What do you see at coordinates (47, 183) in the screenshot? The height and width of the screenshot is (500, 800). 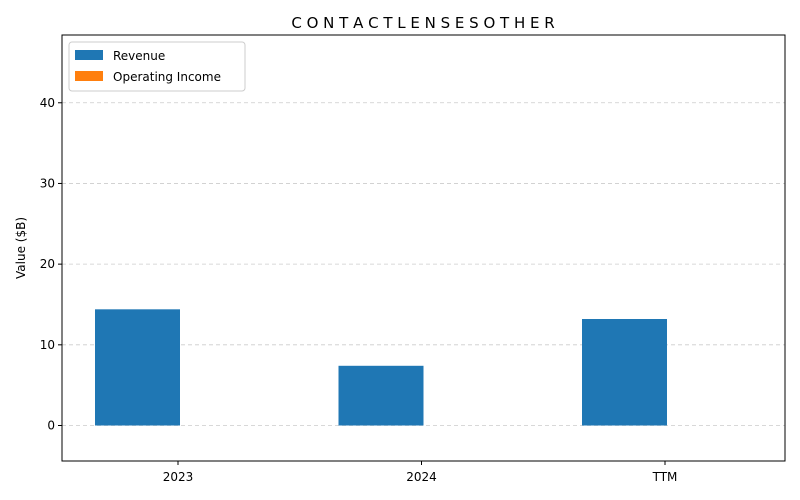 I see `y-tick-label: 30` at bounding box center [47, 183].